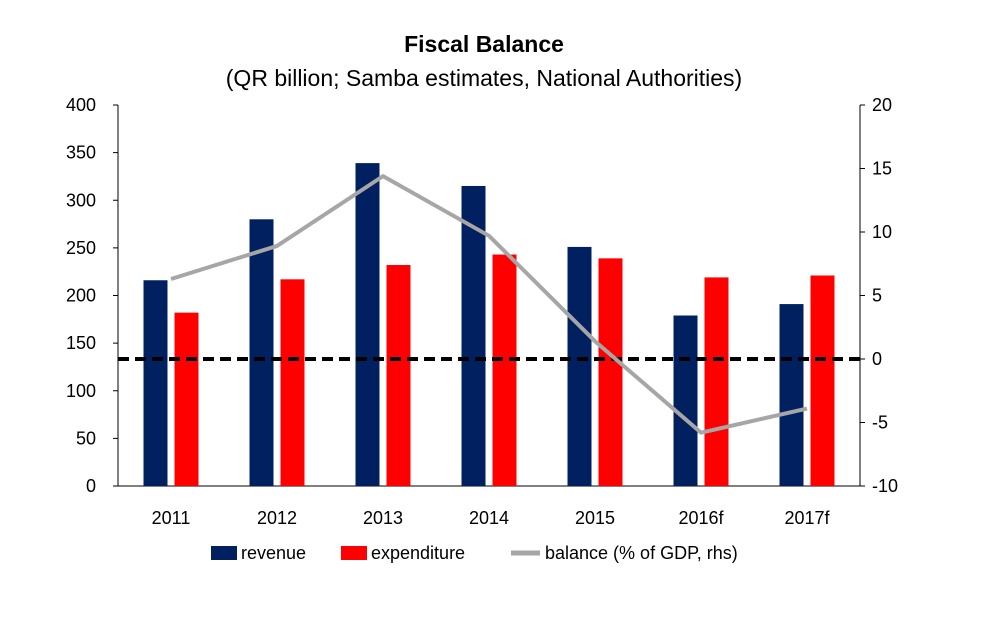 The image size is (984, 631). I want to click on bar-expenditure-2014, so click(504, 370).